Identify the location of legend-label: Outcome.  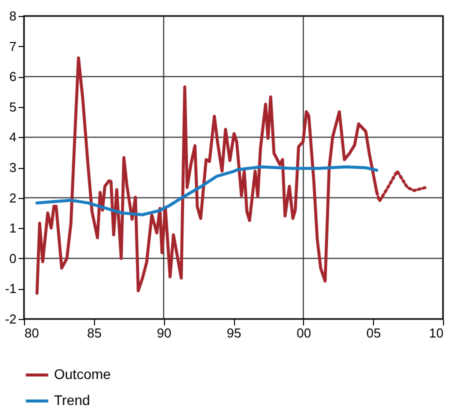
(83, 374).